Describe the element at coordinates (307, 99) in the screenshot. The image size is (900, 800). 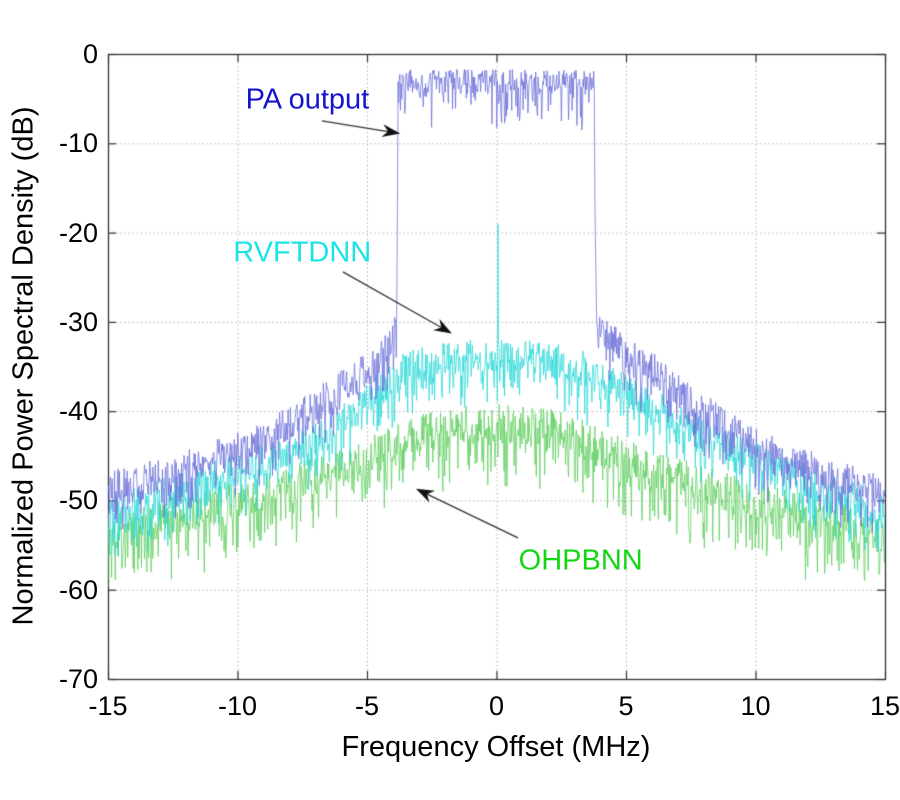
I see `annotation-label-pa-output: PA output` at that location.